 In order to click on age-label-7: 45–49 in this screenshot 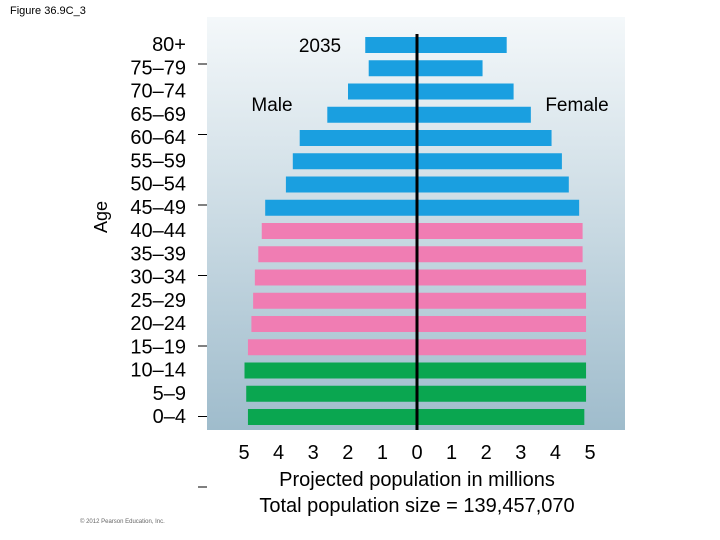, I will do `click(158, 208)`.